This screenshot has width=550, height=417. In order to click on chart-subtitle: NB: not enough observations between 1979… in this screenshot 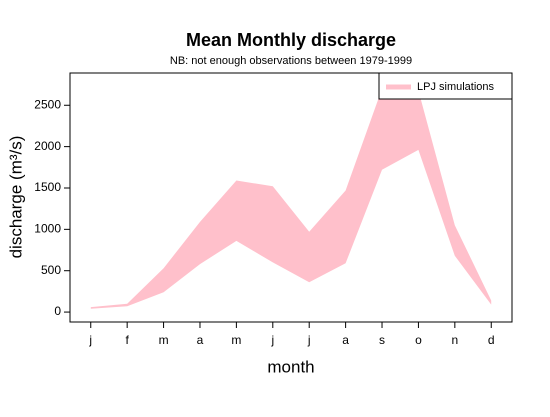, I will do `click(291, 61)`.